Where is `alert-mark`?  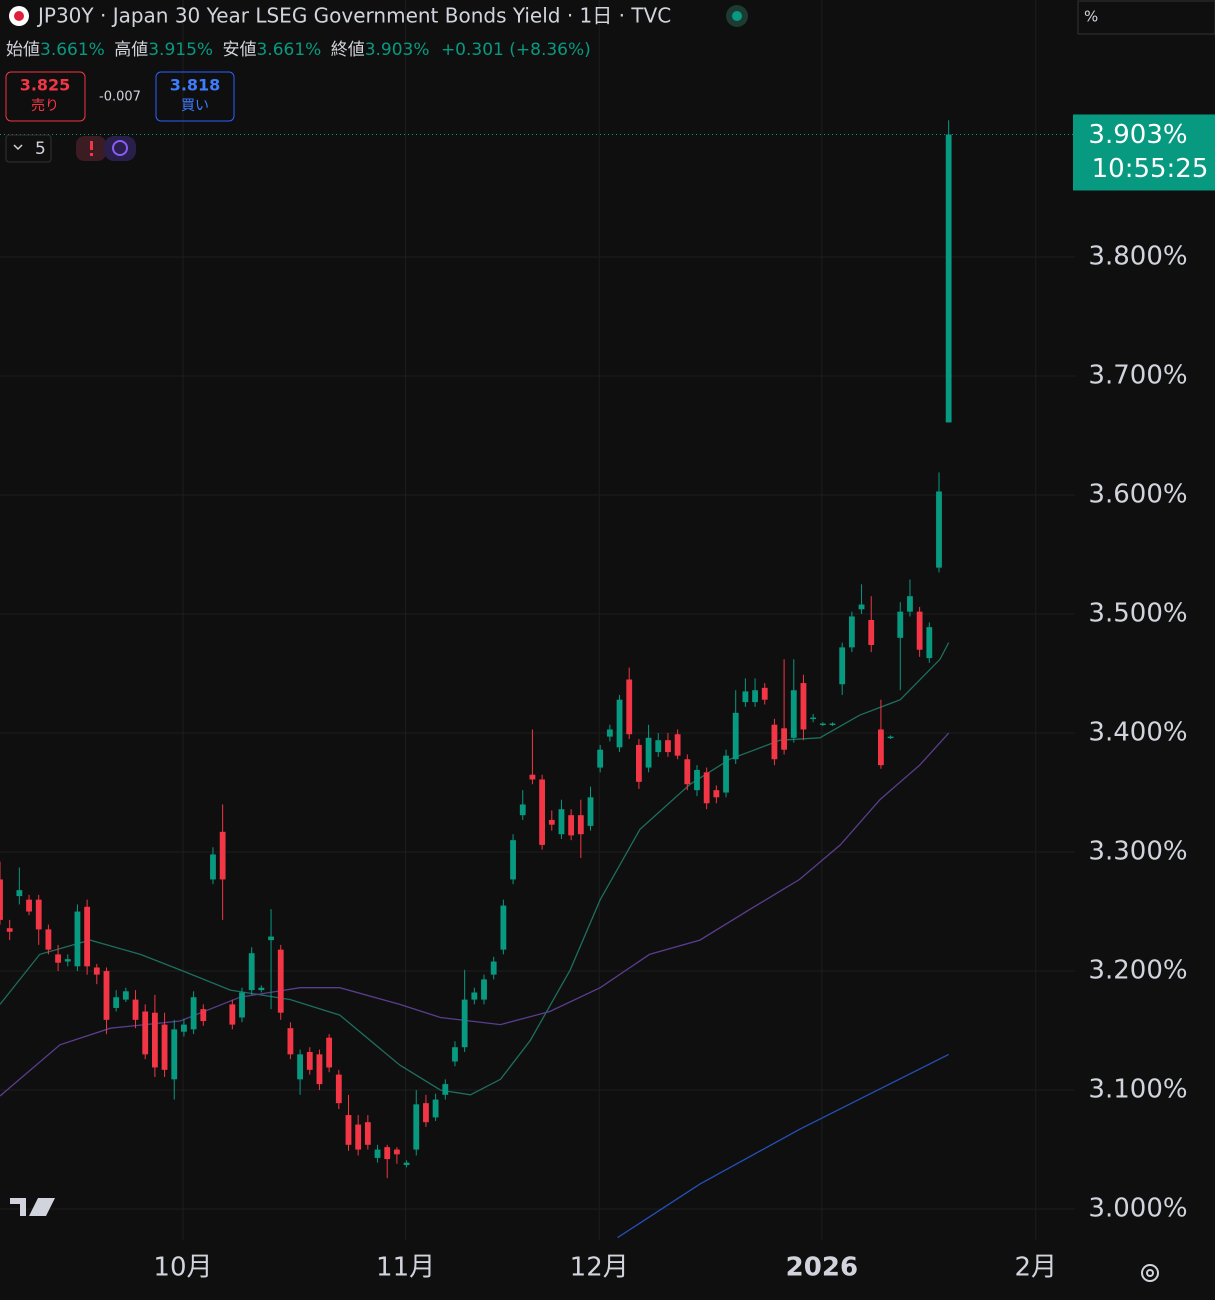
alert-mark is located at coordinates (91, 154).